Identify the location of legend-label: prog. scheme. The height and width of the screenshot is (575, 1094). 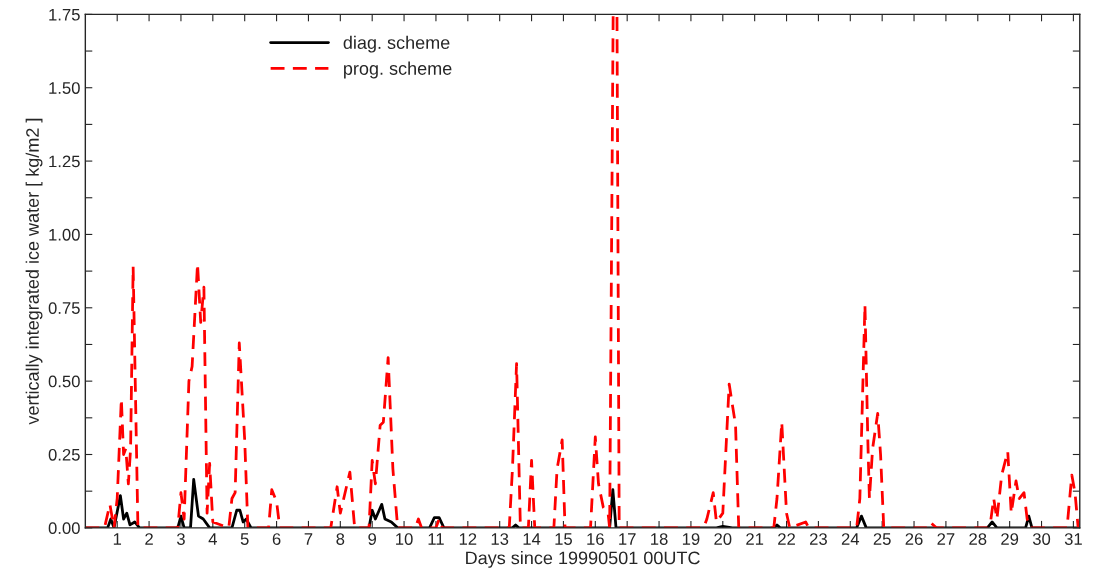
(398, 70).